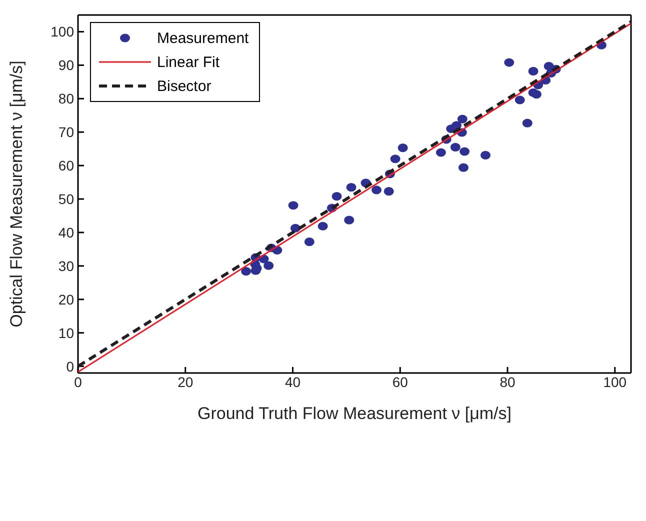  Describe the element at coordinates (16, 194) in the screenshot. I see `y-axis-title: Optical Flow Measurement ν [μm/s]` at that location.